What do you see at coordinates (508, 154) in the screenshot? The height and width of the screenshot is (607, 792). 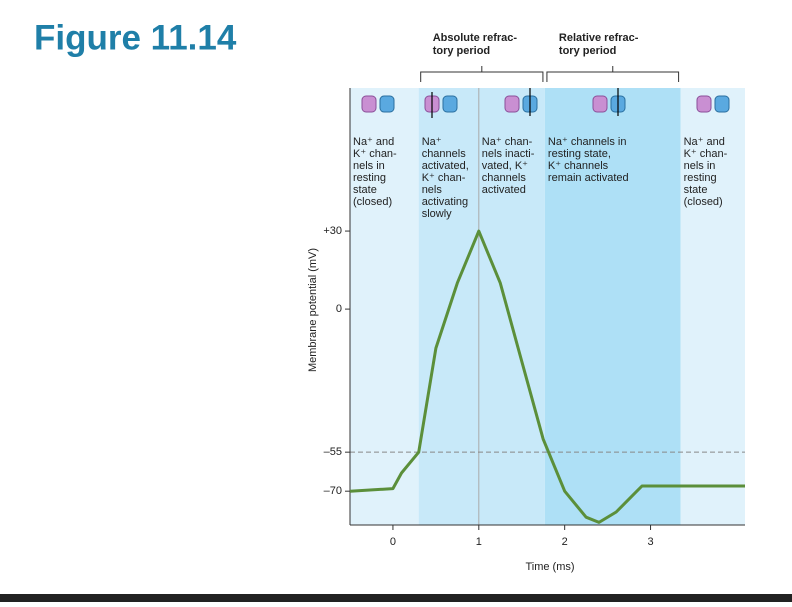 I see `region-label: nels inacti-` at bounding box center [508, 154].